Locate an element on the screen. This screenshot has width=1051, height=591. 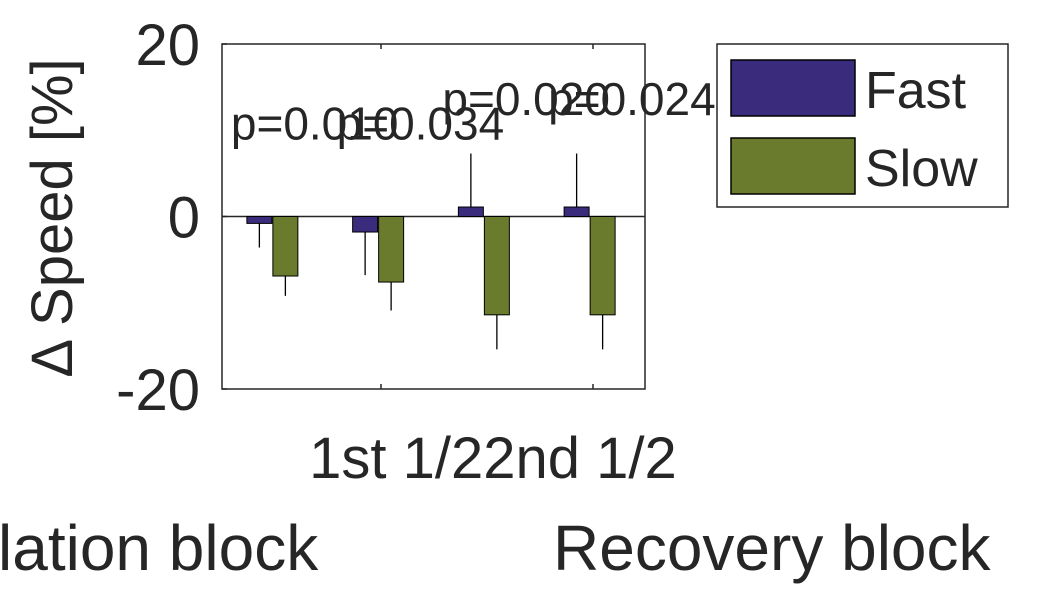
y-axis-label: Δ Speed [%] is located at coordinates (52, 217).